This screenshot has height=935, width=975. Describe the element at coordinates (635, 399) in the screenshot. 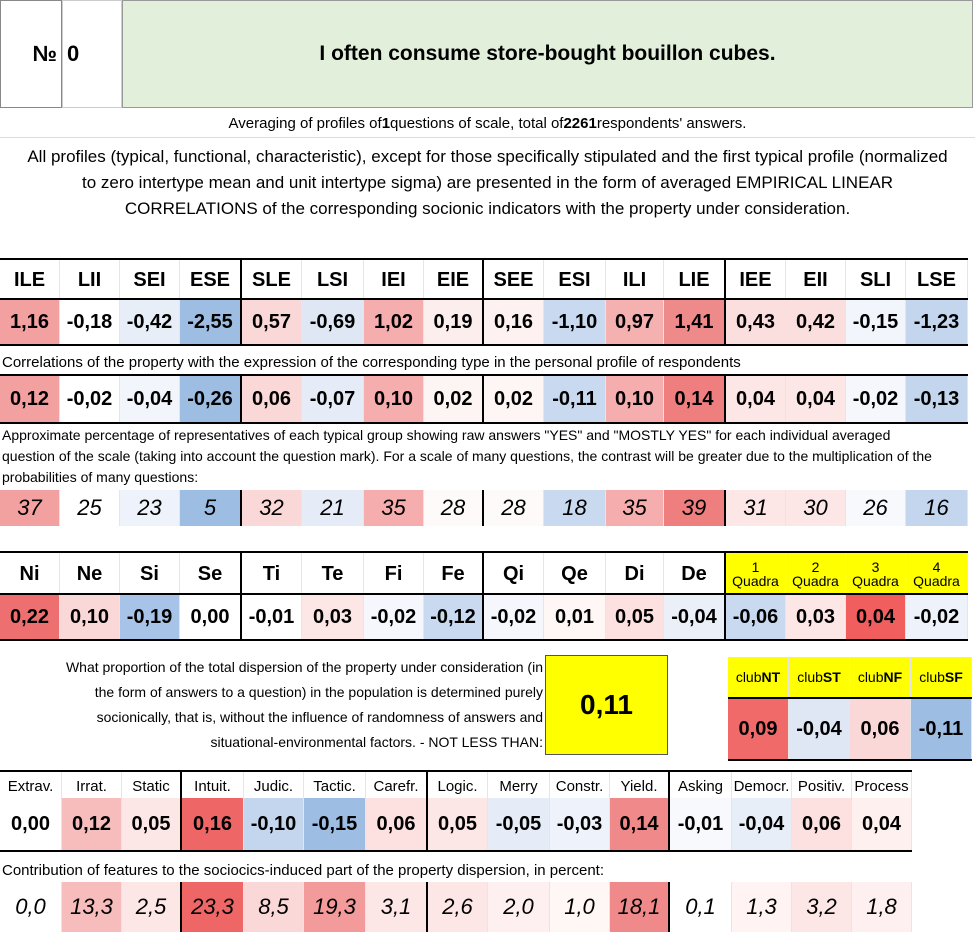

I see `corr-value-10: 0,10` at that location.